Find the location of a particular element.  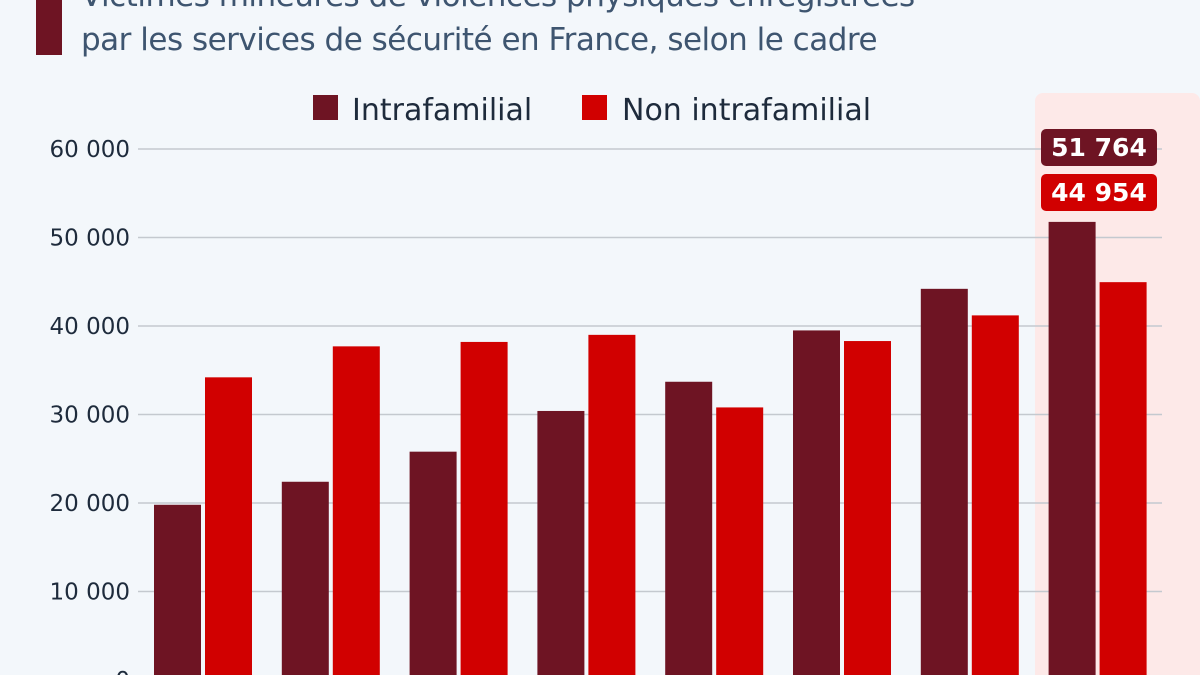

data-label-non-intrafamilial: 44 954 is located at coordinates (1099, 192).